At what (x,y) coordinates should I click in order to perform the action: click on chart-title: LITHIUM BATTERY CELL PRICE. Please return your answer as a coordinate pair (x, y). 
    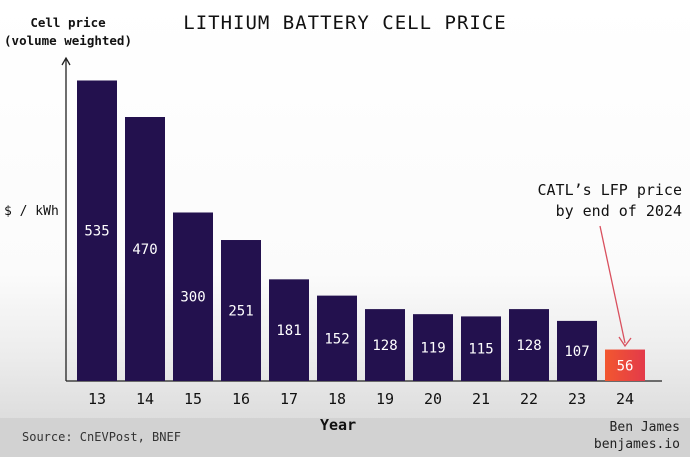
    Looking at the image, I should click on (345, 23).